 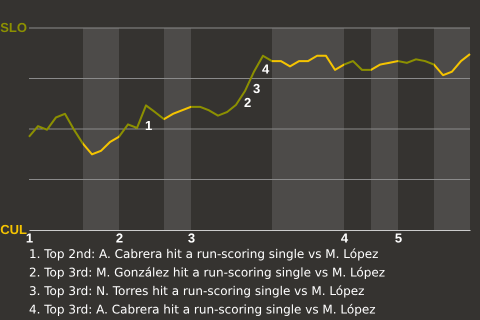 I want to click on annotation: 2, so click(x=248, y=102).